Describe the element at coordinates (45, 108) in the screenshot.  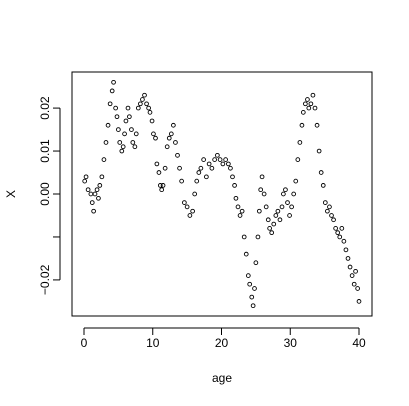
I see `y-tick-label: 0.02` at that location.